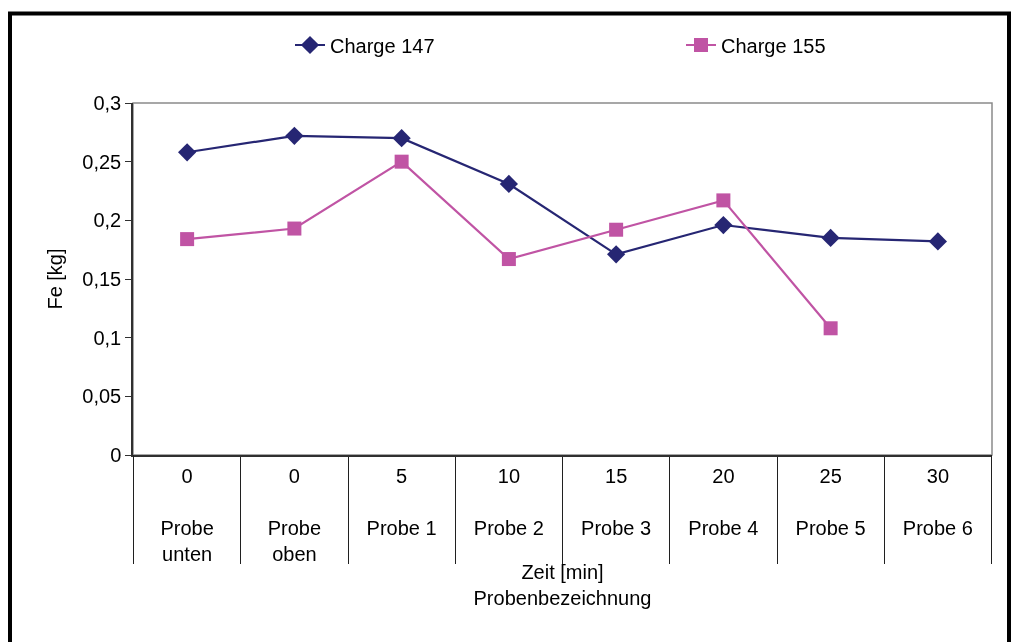  I want to click on legend-label: Charge 155, so click(773, 45).